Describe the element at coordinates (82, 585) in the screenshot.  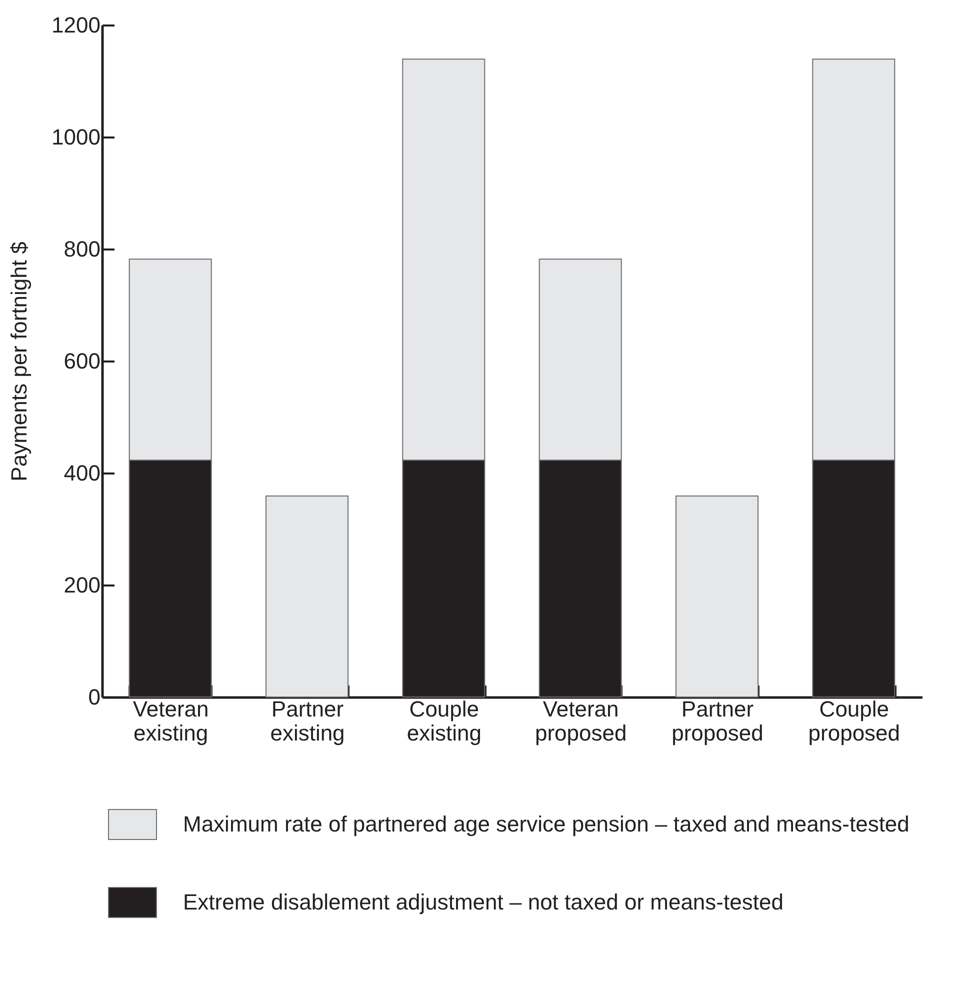
I see `y-tick-label: 200` at that location.